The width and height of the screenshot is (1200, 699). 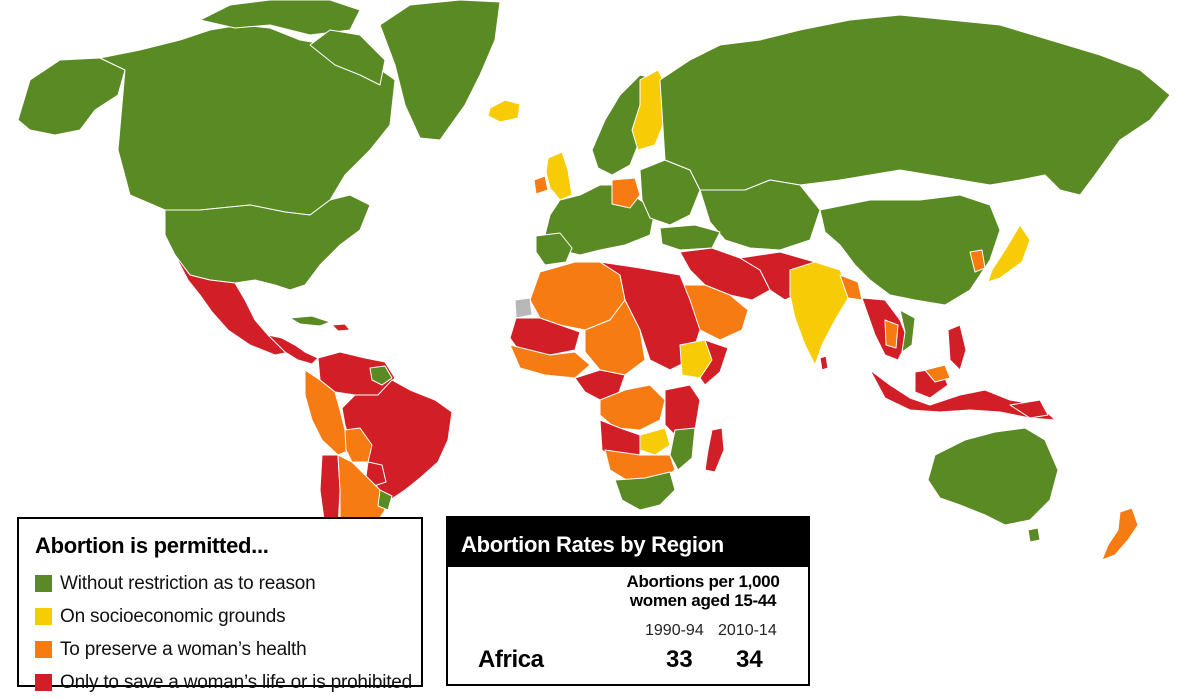 I want to click on region-sri-lanka, so click(x=824, y=363).